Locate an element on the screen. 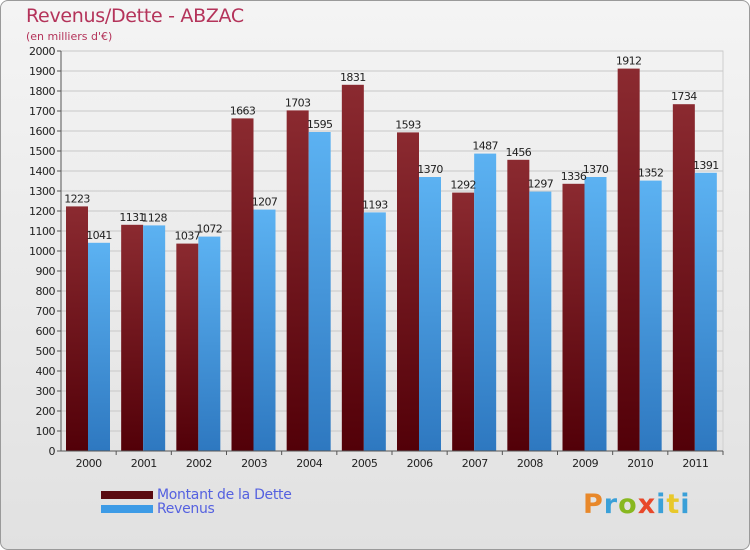 This screenshot has width=750, height=550. data-label-revenus: 1595 is located at coordinates (320, 124).